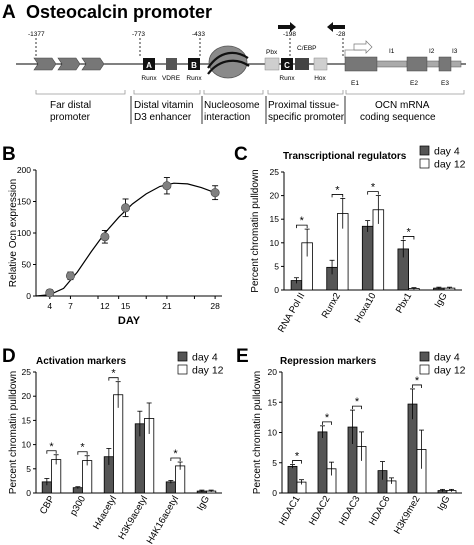 The height and width of the screenshot is (545, 474). Describe the element at coordinates (276, 290) in the screenshot. I see `y-tick-label: 0` at that location.